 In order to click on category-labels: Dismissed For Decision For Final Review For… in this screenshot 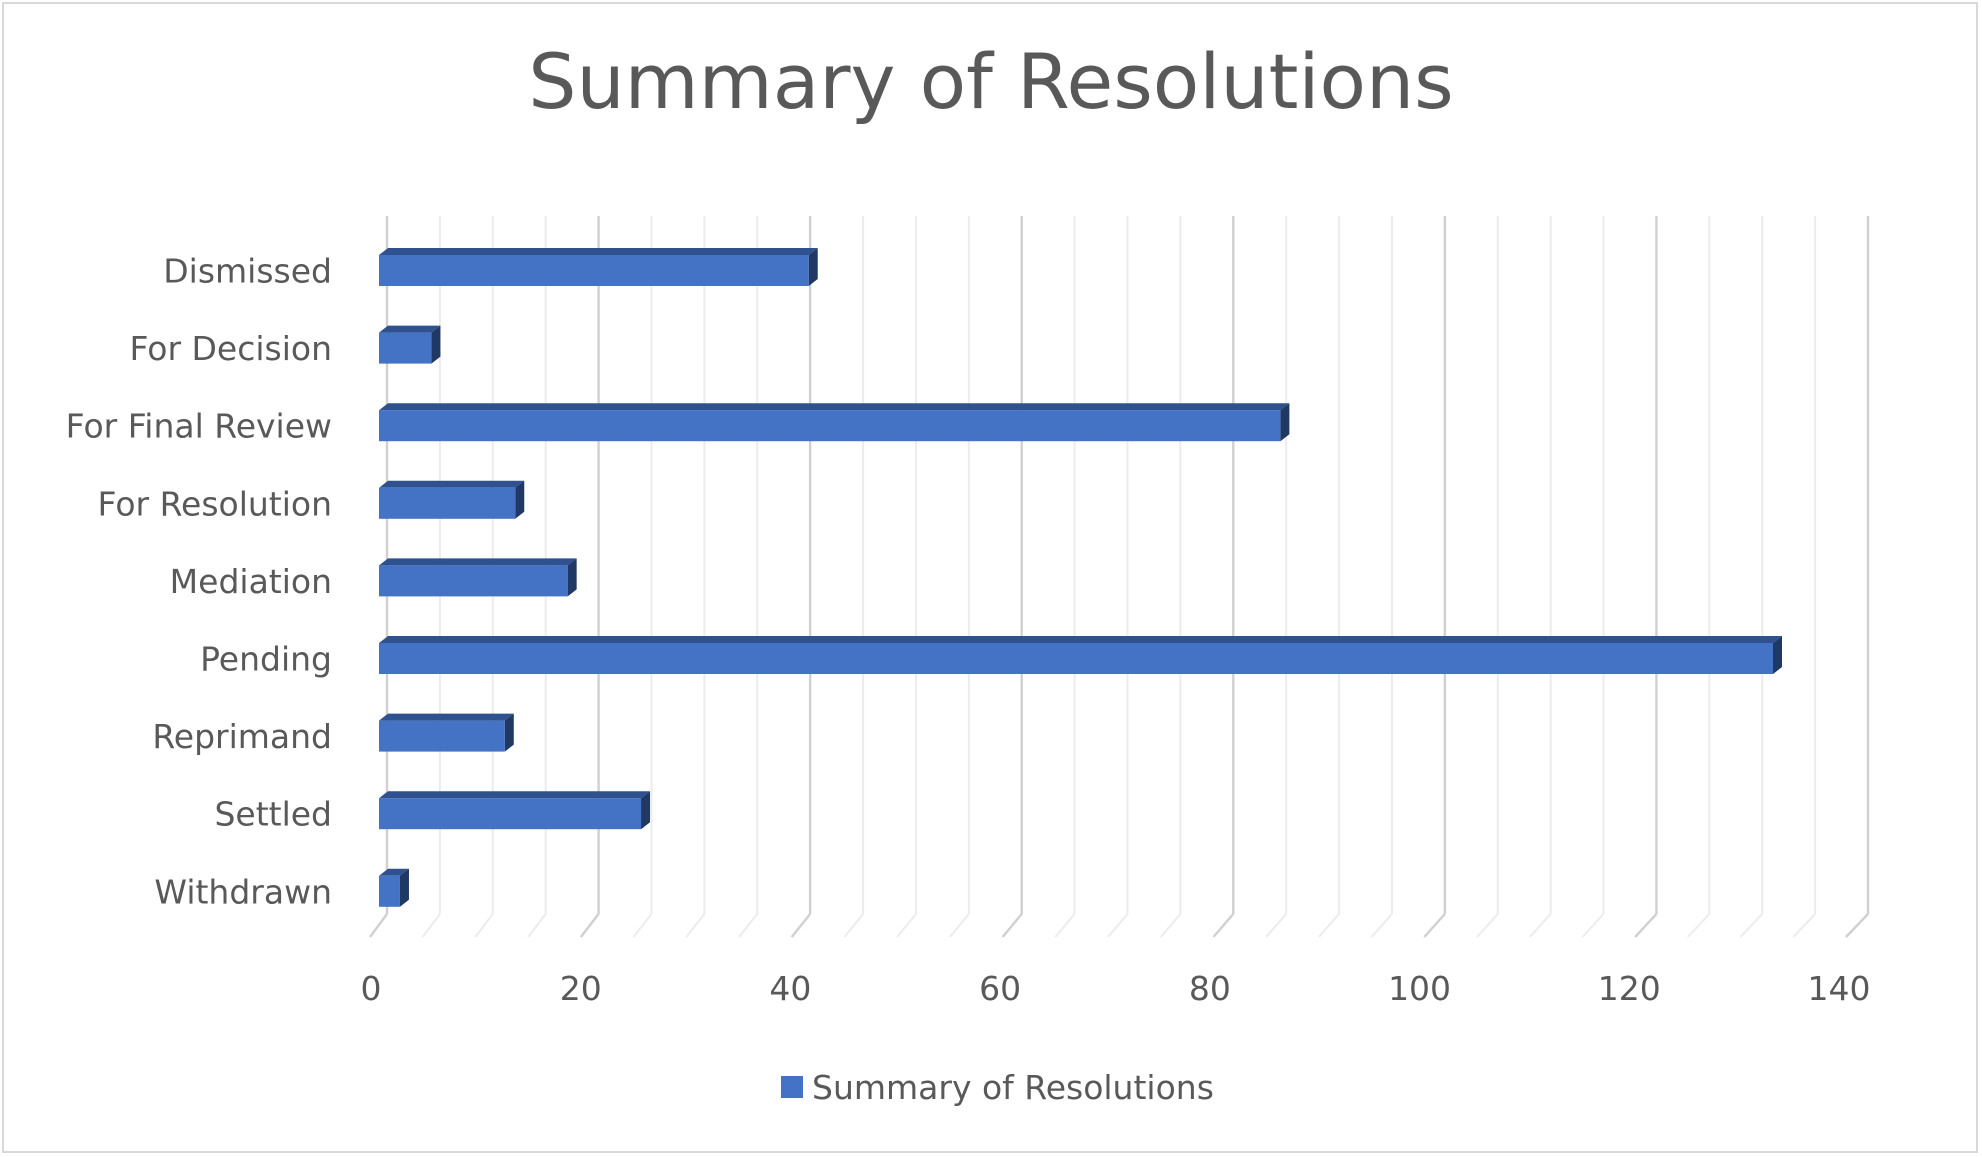, I will do `click(199, 582)`.